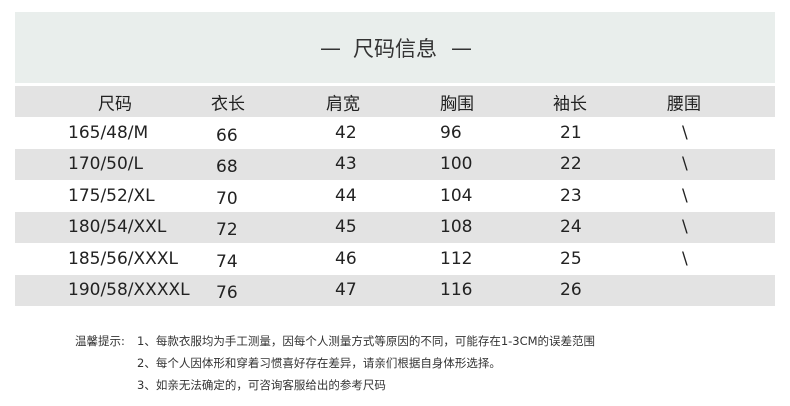 This screenshot has height=406, width=790. Describe the element at coordinates (571, 195) in the screenshot. I see `cell-sleeve: 23` at that location.